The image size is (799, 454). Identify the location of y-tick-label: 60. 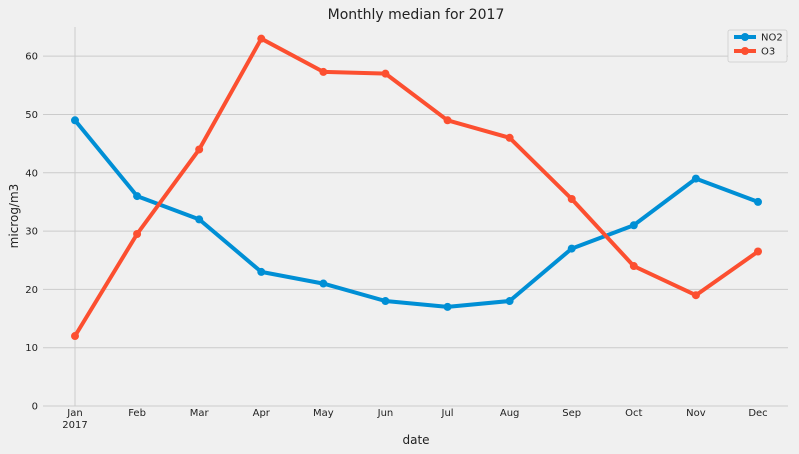
(31, 57).